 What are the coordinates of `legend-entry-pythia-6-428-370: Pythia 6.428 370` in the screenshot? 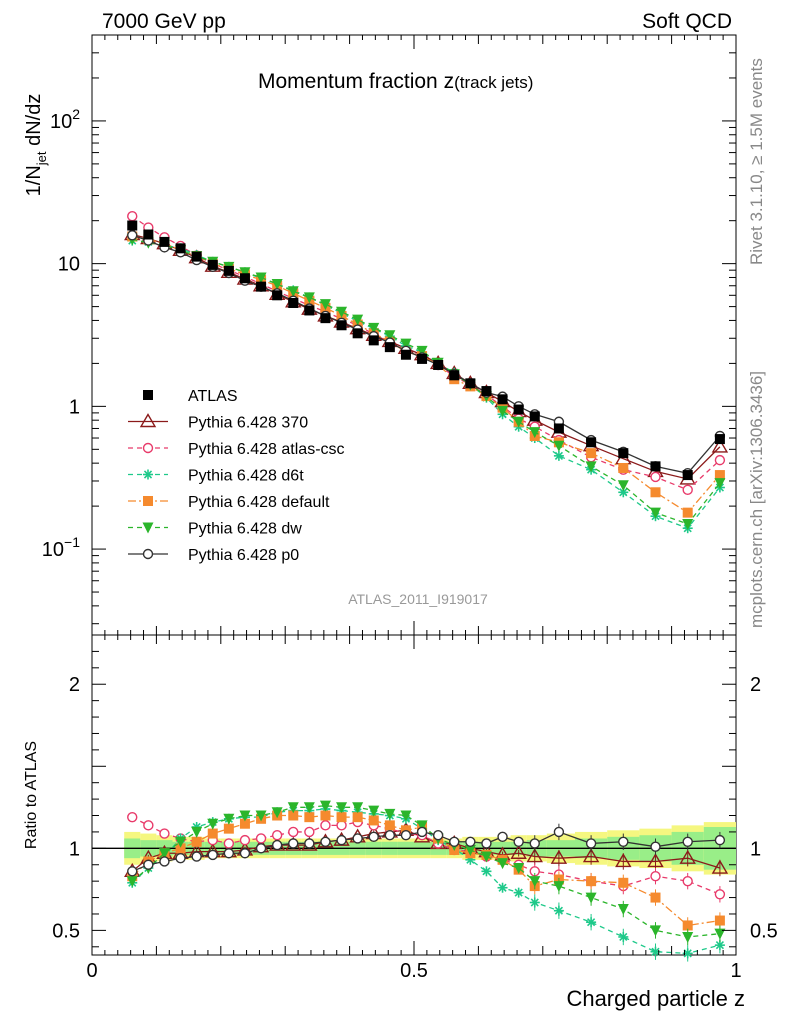 It's located at (218, 422).